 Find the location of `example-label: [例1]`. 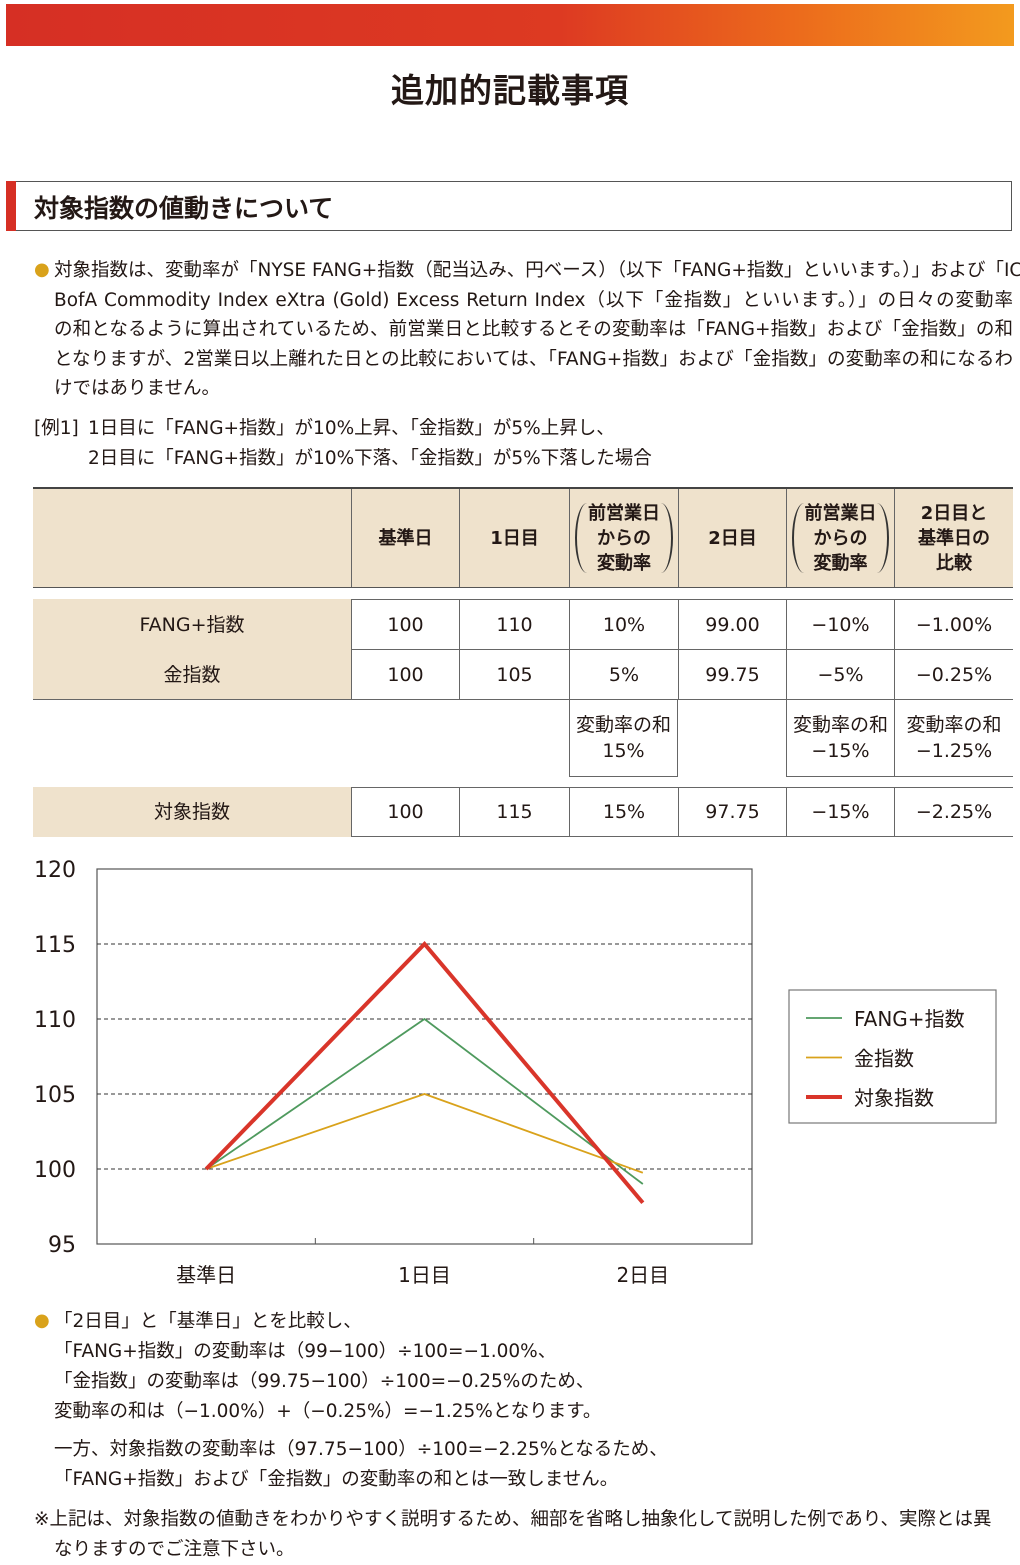

example-label: [例1] is located at coordinates (56, 428).